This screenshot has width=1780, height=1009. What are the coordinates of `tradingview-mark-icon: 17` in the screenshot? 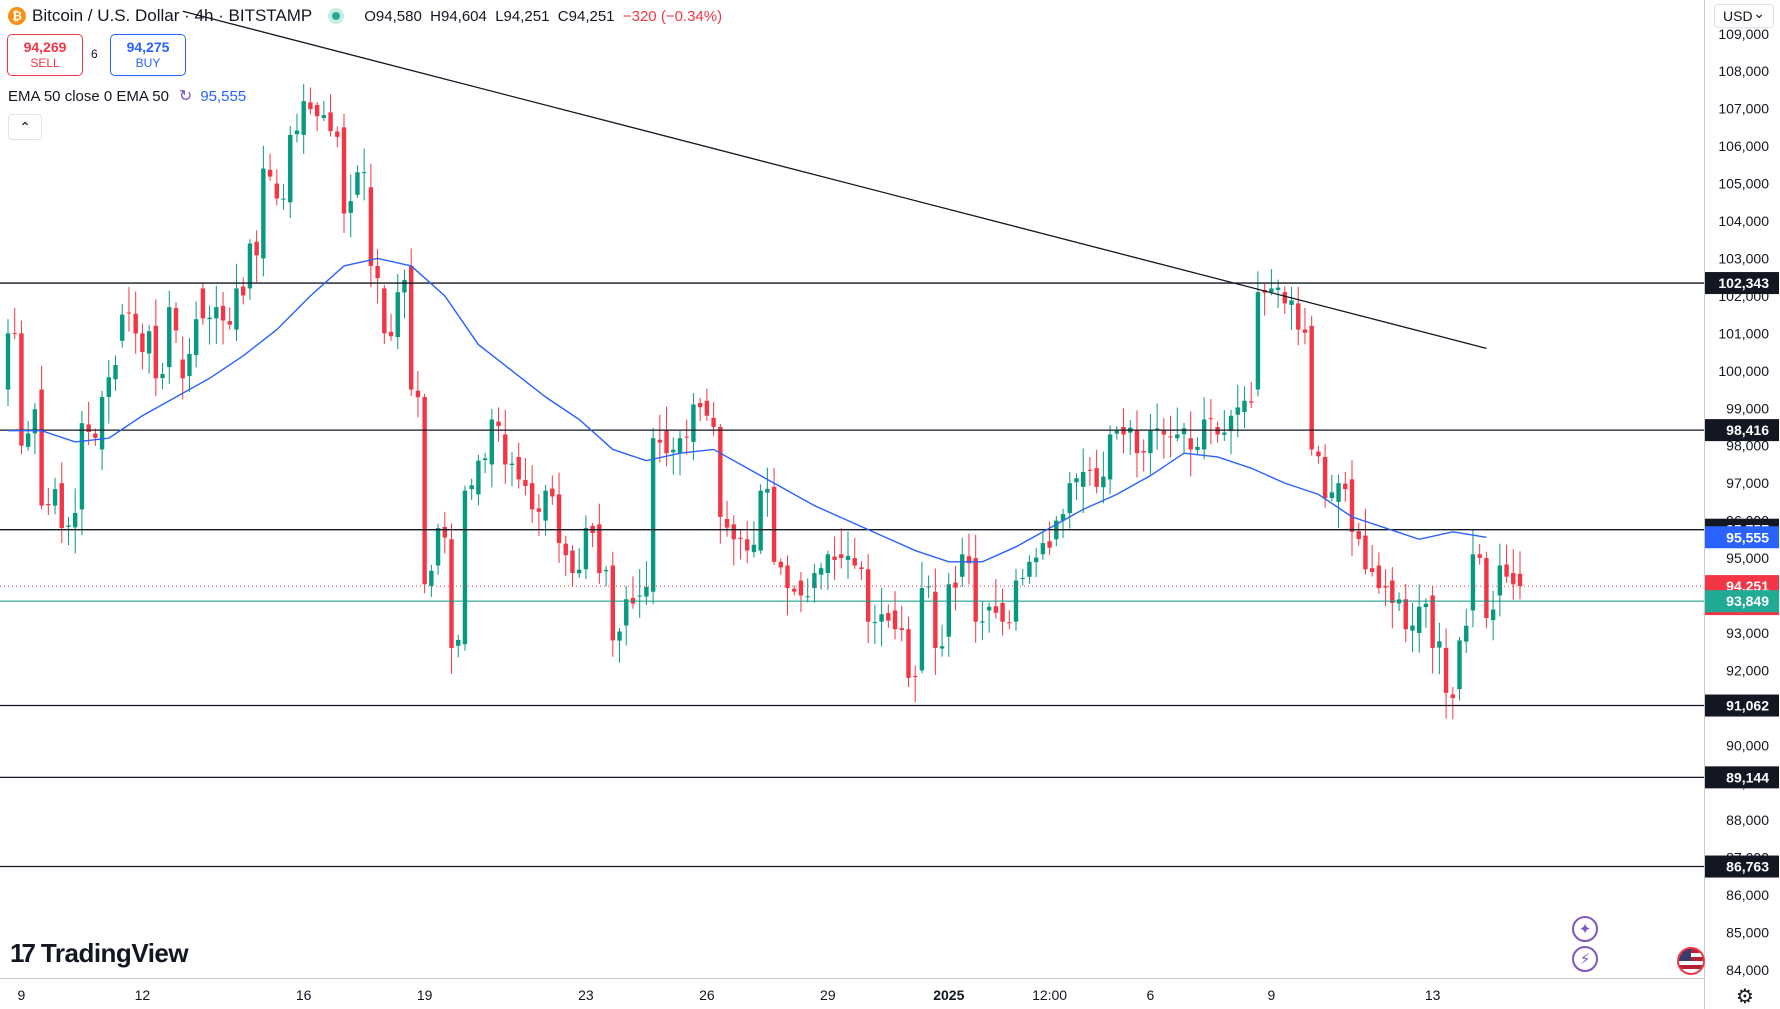 It's located at (23, 953).